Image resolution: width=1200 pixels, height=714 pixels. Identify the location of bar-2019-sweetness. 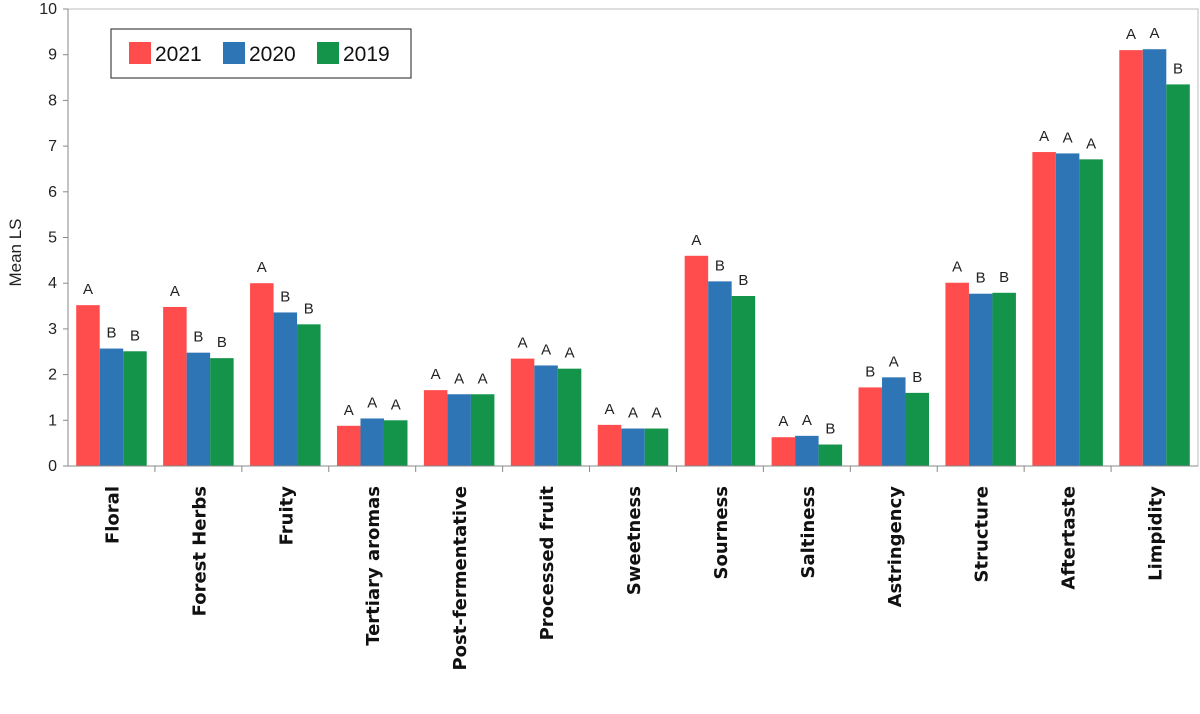
(656, 447).